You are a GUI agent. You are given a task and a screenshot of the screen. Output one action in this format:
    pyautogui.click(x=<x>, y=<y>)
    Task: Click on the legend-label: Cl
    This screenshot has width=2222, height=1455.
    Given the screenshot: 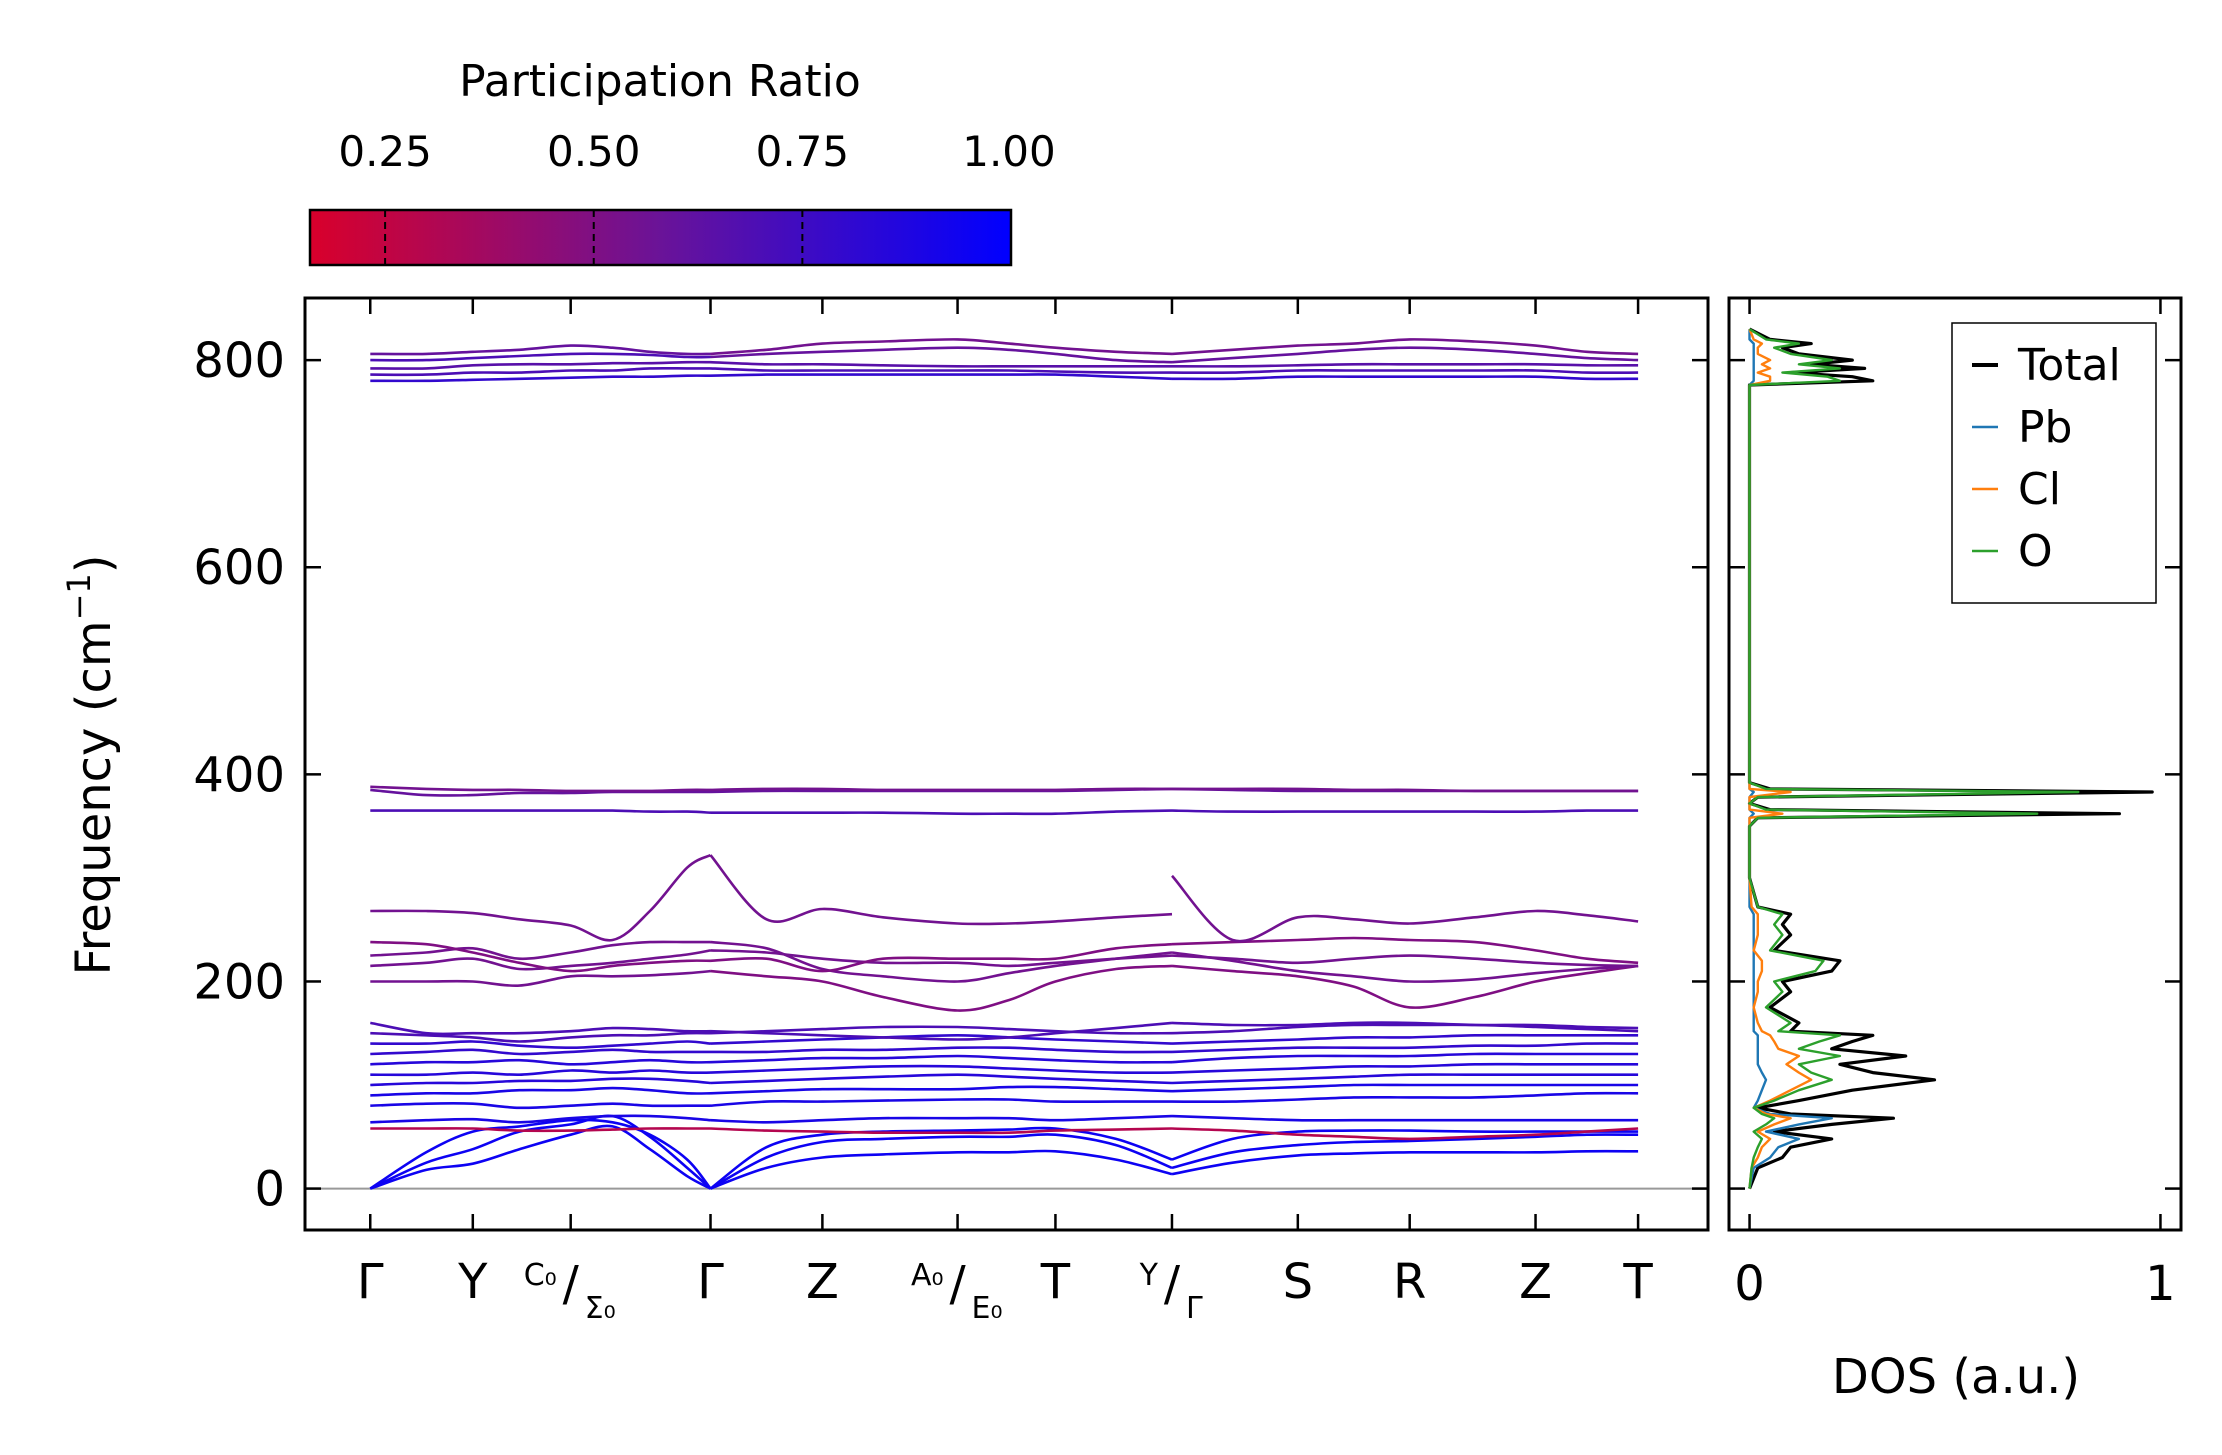 What is the action you would take?
    pyautogui.click(x=2039, y=489)
    